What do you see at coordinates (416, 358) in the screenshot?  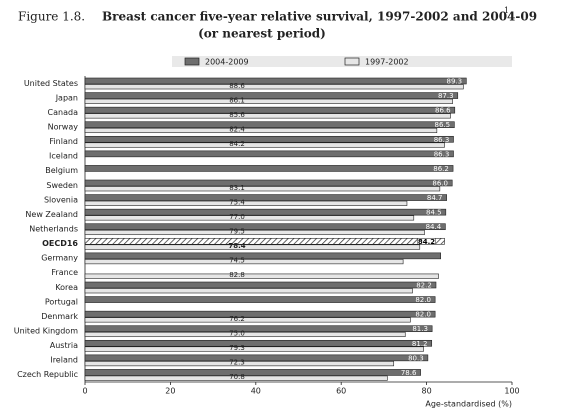 I see `value-label: 80.3` at bounding box center [416, 358].